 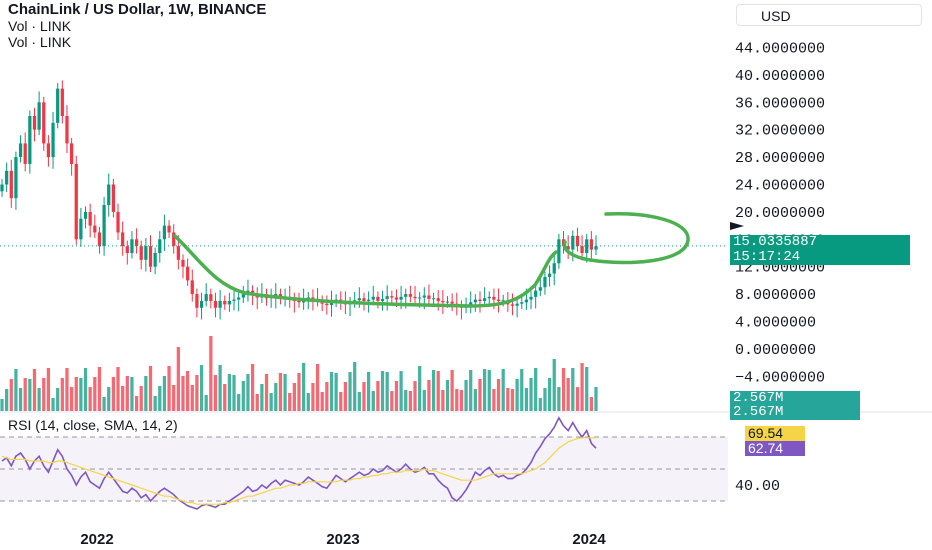 I want to click on time-tick-label: 2022, so click(x=96, y=539).